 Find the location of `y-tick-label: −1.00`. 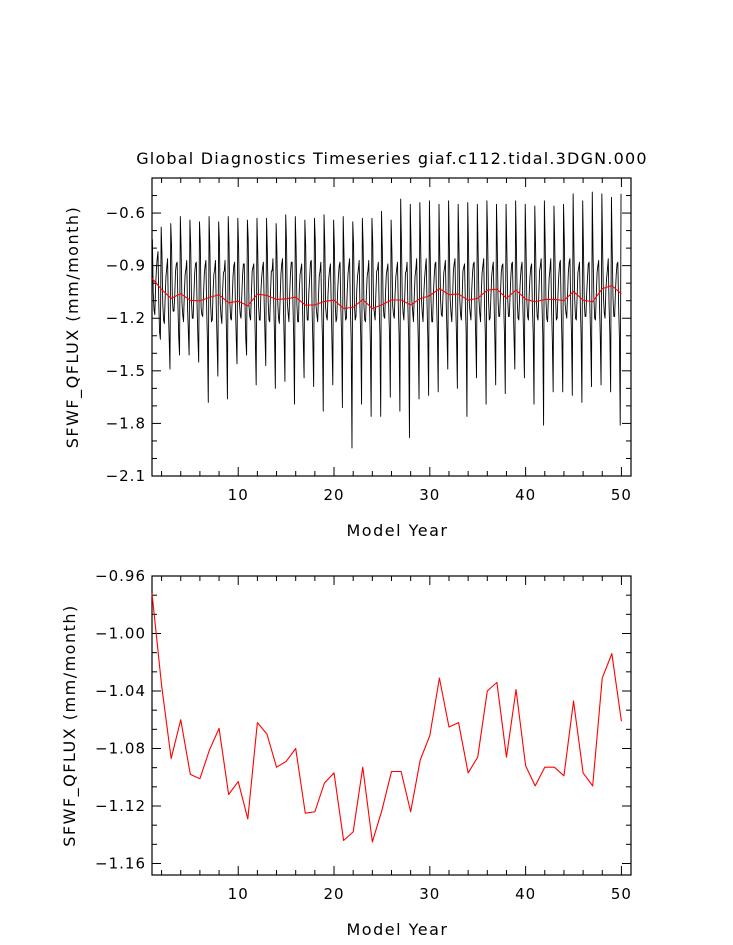

y-tick-label: −1.00 is located at coordinates (120, 634).